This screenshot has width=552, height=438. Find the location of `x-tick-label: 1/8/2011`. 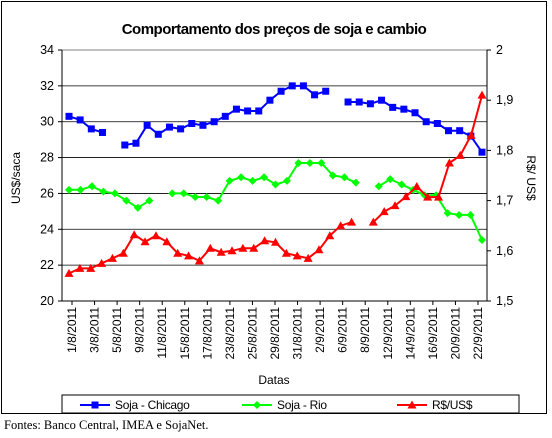

x-tick-label: 1/8/2011 is located at coordinates (72, 330).